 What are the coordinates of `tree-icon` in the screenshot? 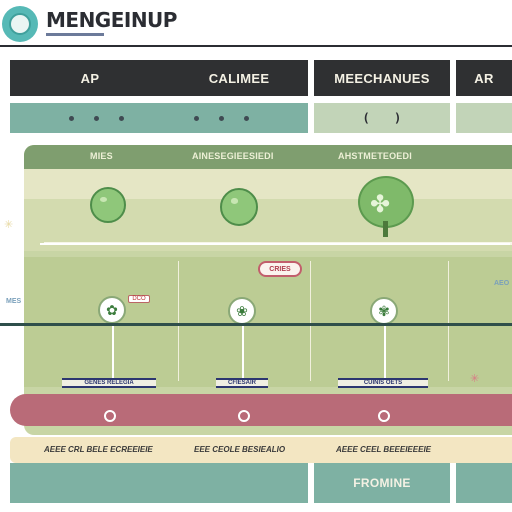 It's located at (386, 202).